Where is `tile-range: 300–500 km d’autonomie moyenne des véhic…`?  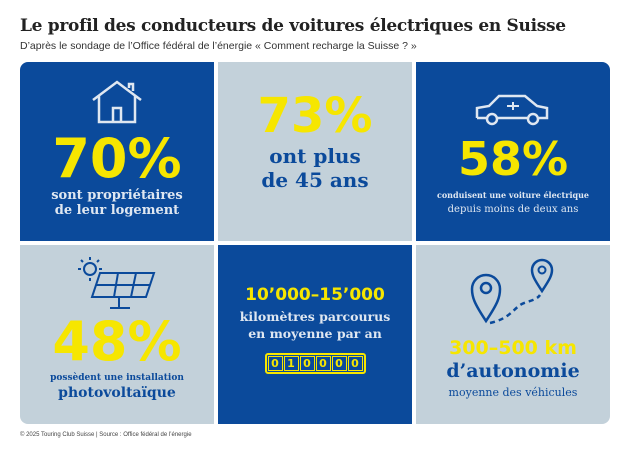
tile-range: 300–500 km d’autonomie moyenne des véhic… is located at coordinates (513, 334).